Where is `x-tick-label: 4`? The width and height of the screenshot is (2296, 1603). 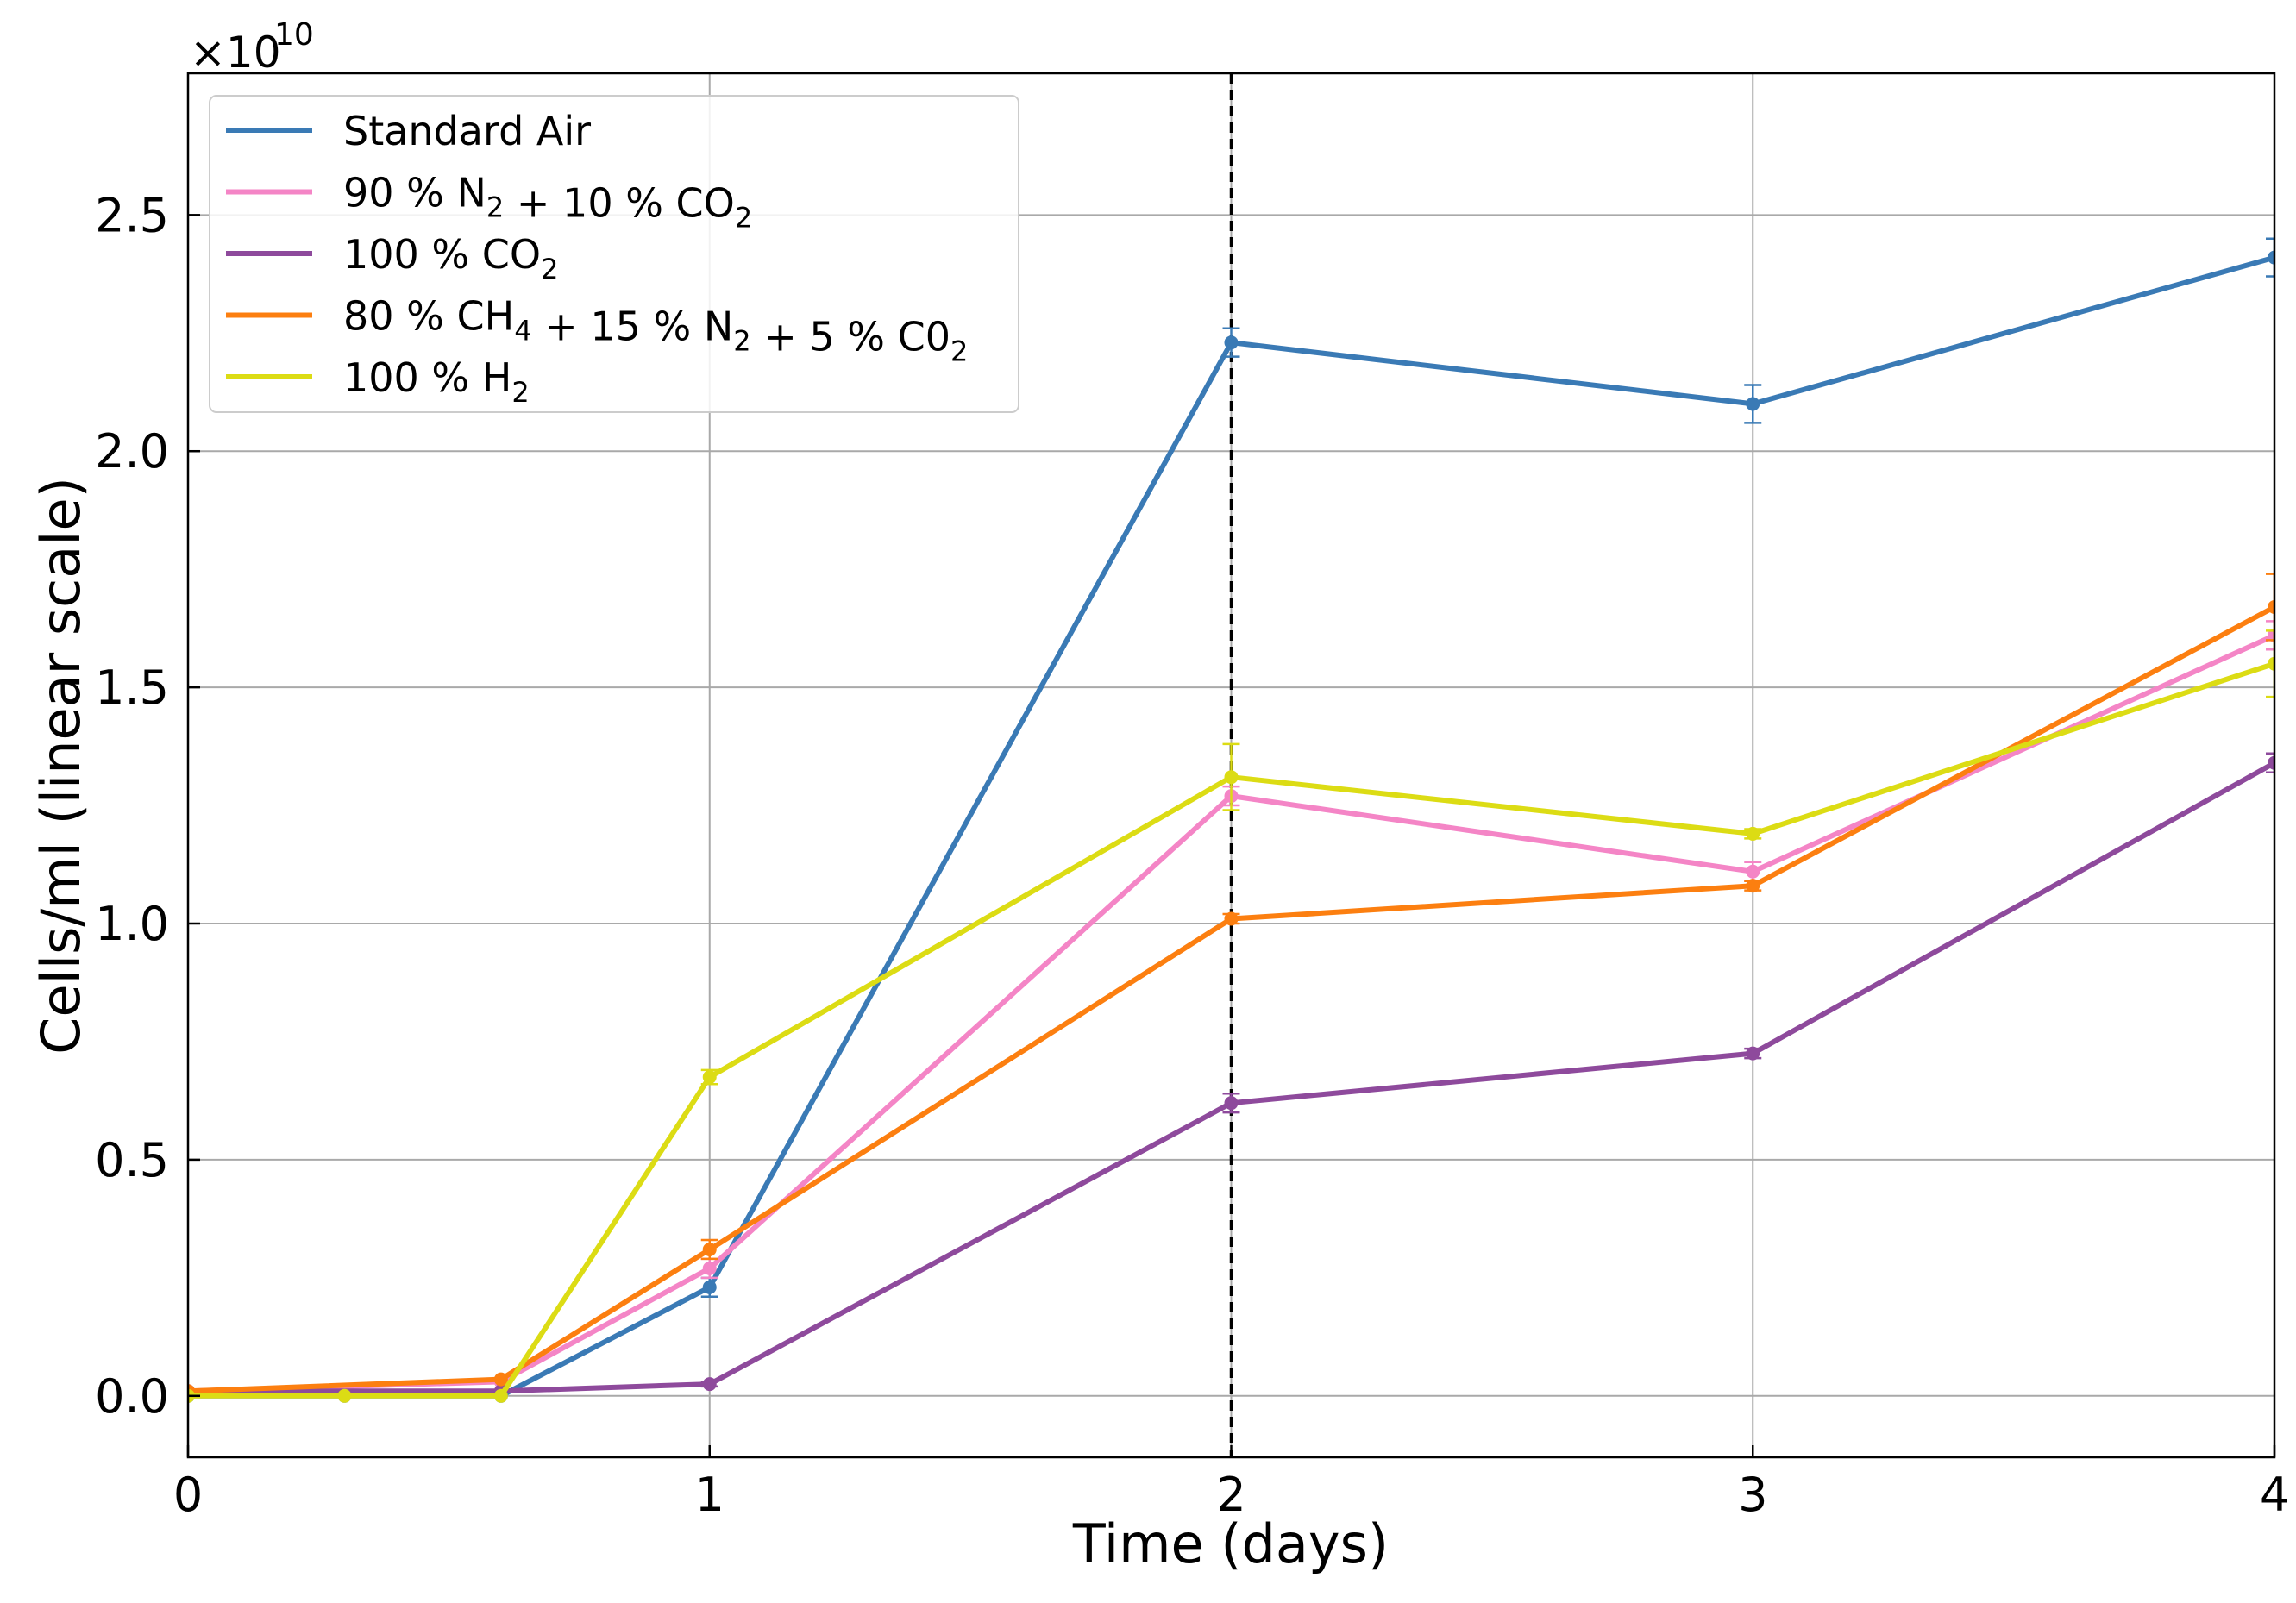
x-tick-label: 4 is located at coordinates (2275, 1495).